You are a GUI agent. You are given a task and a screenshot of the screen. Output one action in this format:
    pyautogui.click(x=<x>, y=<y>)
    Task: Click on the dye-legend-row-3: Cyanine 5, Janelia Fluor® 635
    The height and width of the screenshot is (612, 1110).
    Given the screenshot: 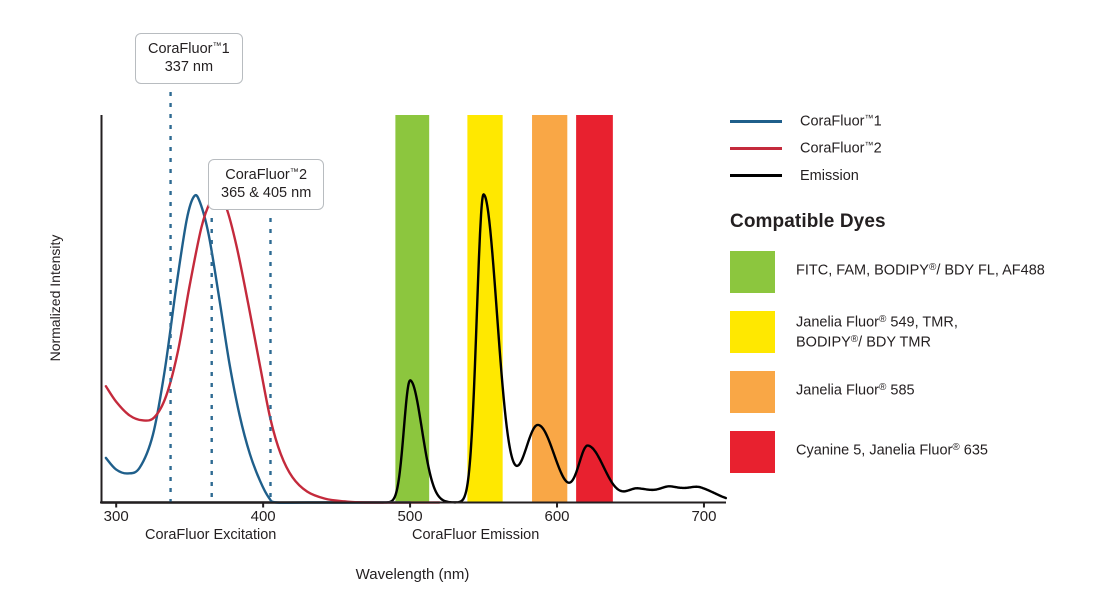 What is the action you would take?
    pyautogui.click(x=915, y=452)
    